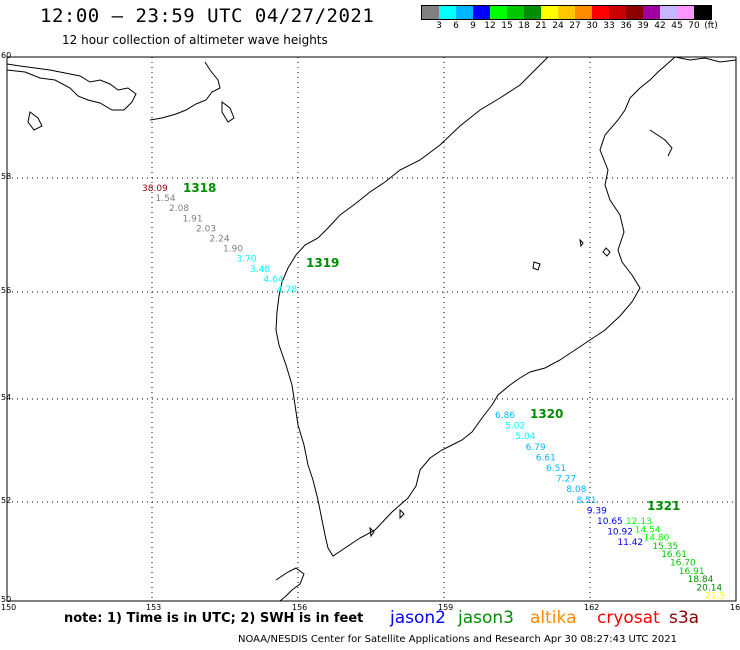 This screenshot has height=650, width=740. I want to click on colorbar-tick-label: 39, so click(643, 26).